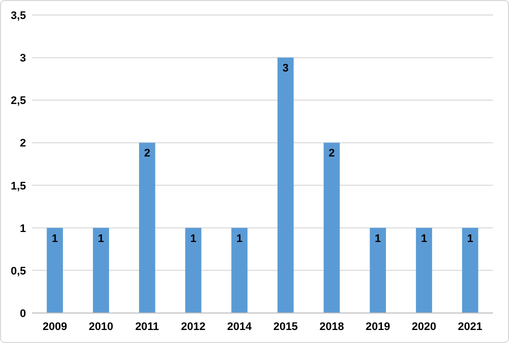 The height and width of the screenshot is (343, 509). What do you see at coordinates (285, 327) in the screenshot?
I see `x-tick-label: 2015` at bounding box center [285, 327].